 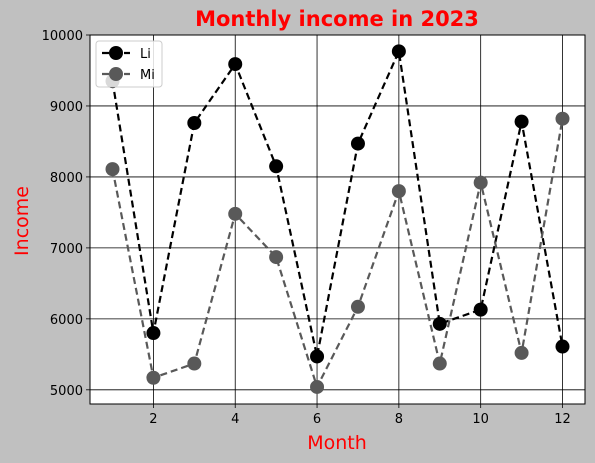 I want to click on y-axis-ticks: 5000 6000 7000 8000 9000 10000, so click(x=66, y=214).